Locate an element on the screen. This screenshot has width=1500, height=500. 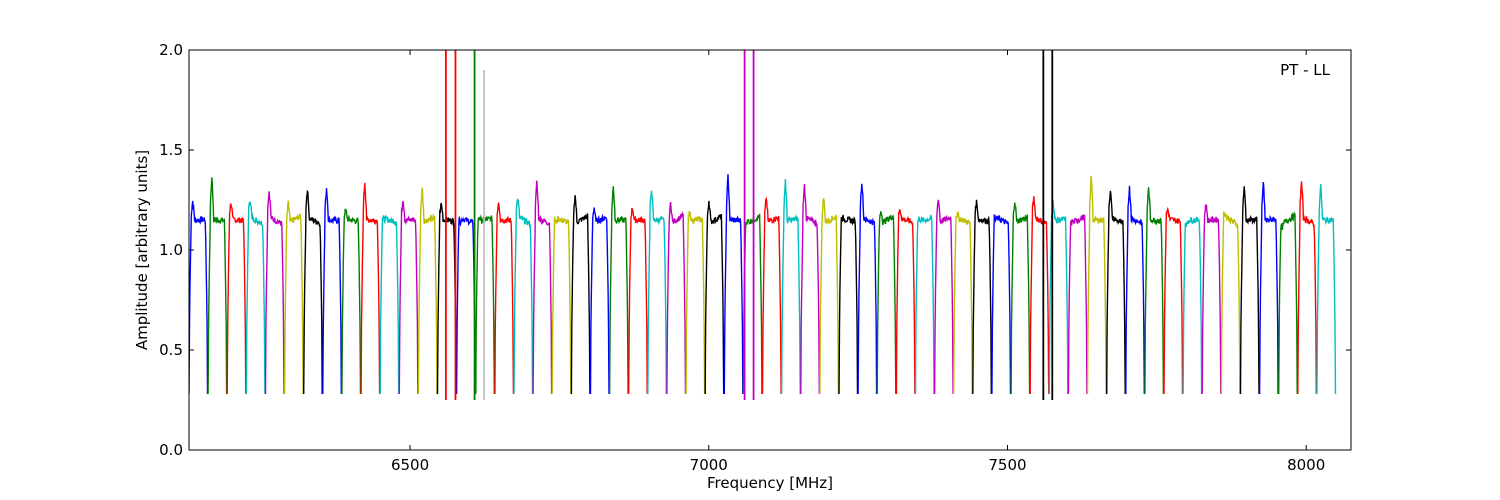
annotation-label: PT - LL is located at coordinates (1305, 70).